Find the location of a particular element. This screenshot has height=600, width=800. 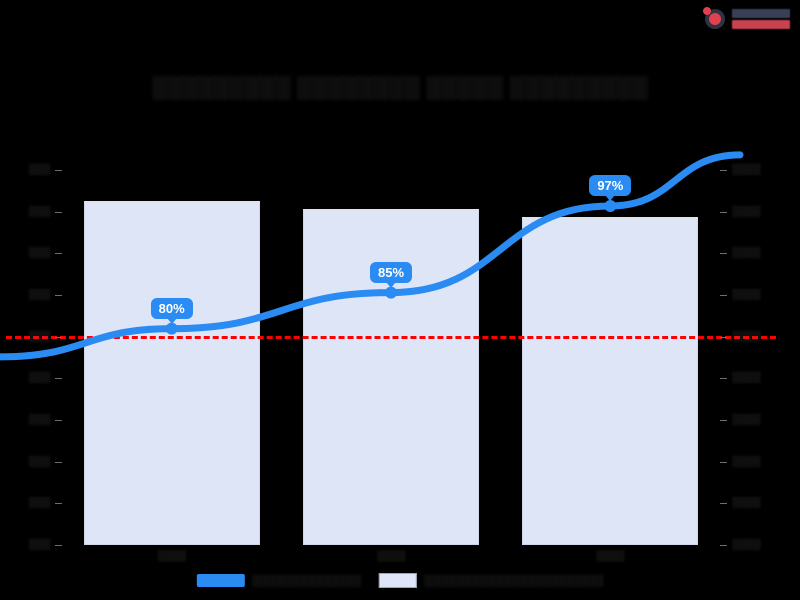

chart-title: ░░░░░░░░░ ░░░░░░░░ ░░░░░ ░░░░░░░░░ is located at coordinates (400, 87).